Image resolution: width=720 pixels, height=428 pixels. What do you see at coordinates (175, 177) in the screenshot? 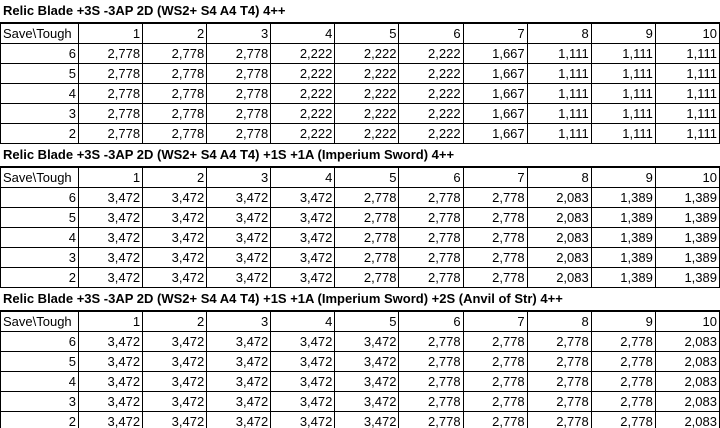
I see `header-cell: 2` at bounding box center [175, 177].